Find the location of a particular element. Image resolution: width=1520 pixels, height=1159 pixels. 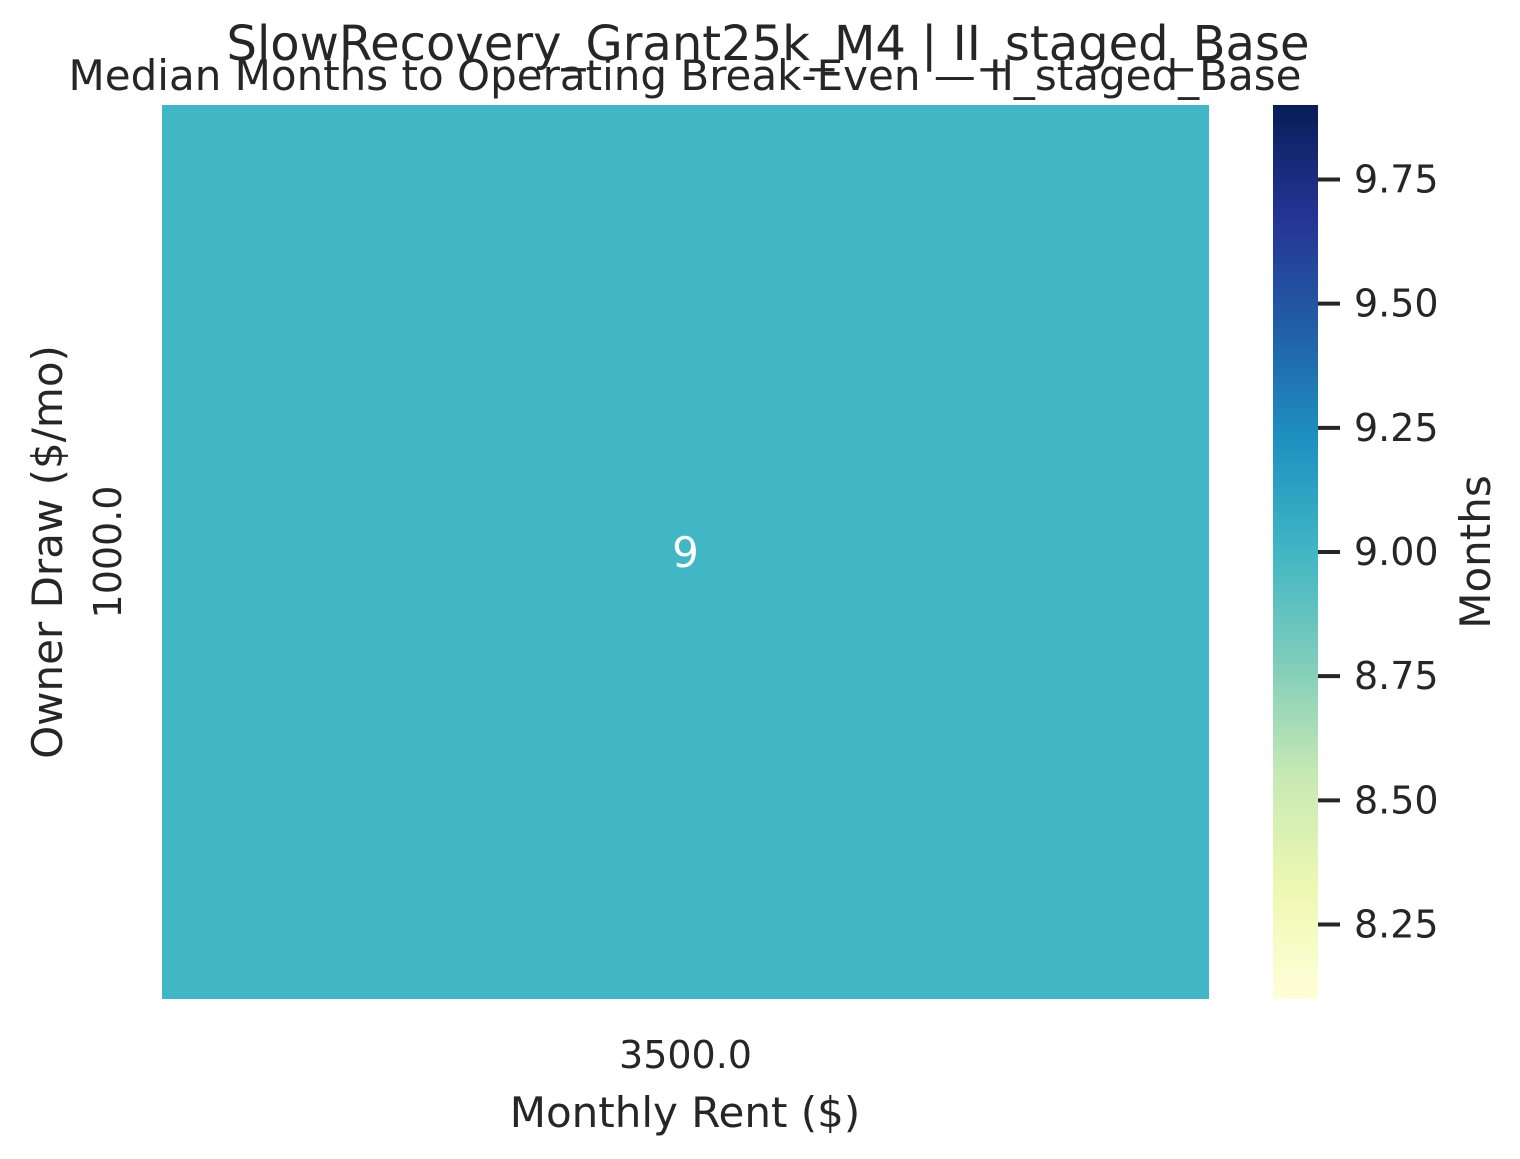

colorbar-tick-label: 8.50 is located at coordinates (1396, 800).